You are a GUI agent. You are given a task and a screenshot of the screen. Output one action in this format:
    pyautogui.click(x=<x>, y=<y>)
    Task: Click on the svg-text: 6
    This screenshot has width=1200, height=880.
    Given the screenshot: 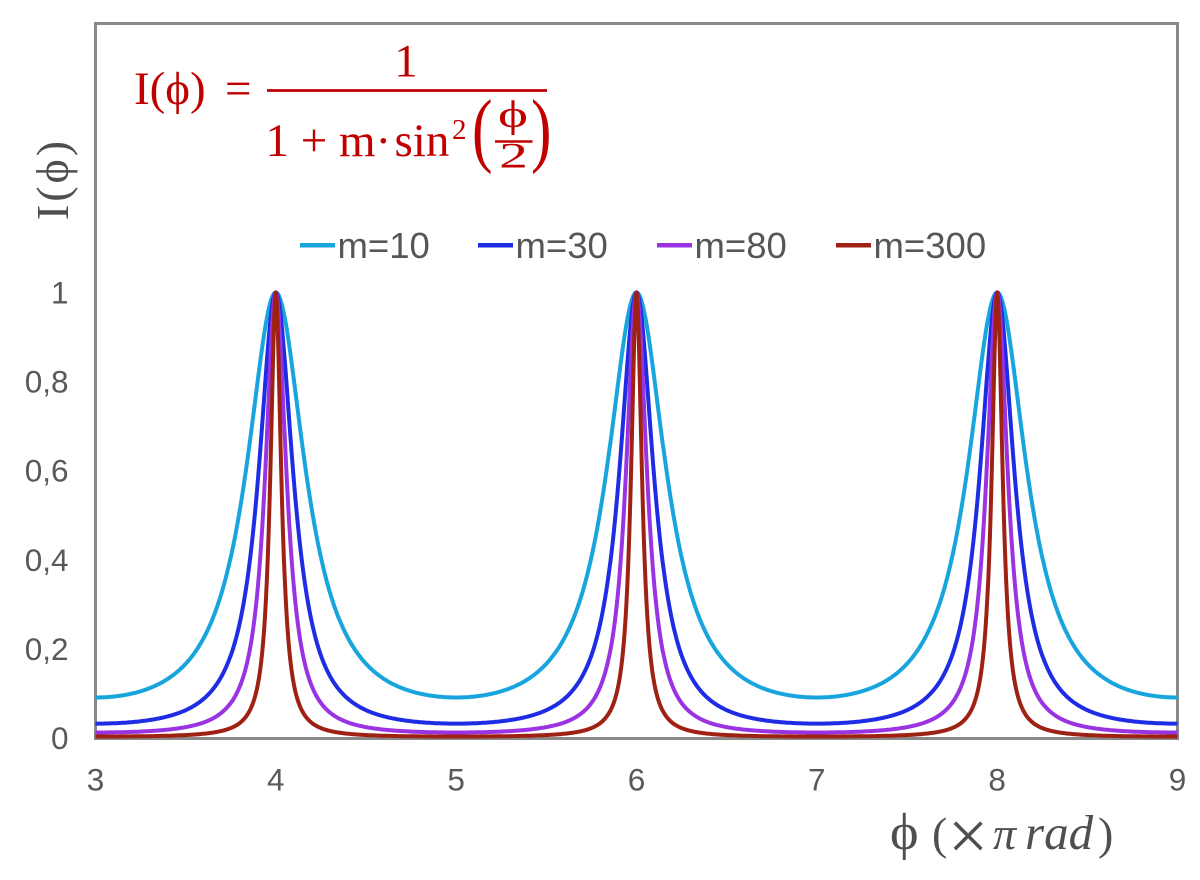 What is the action you would take?
    pyautogui.click(x=637, y=780)
    